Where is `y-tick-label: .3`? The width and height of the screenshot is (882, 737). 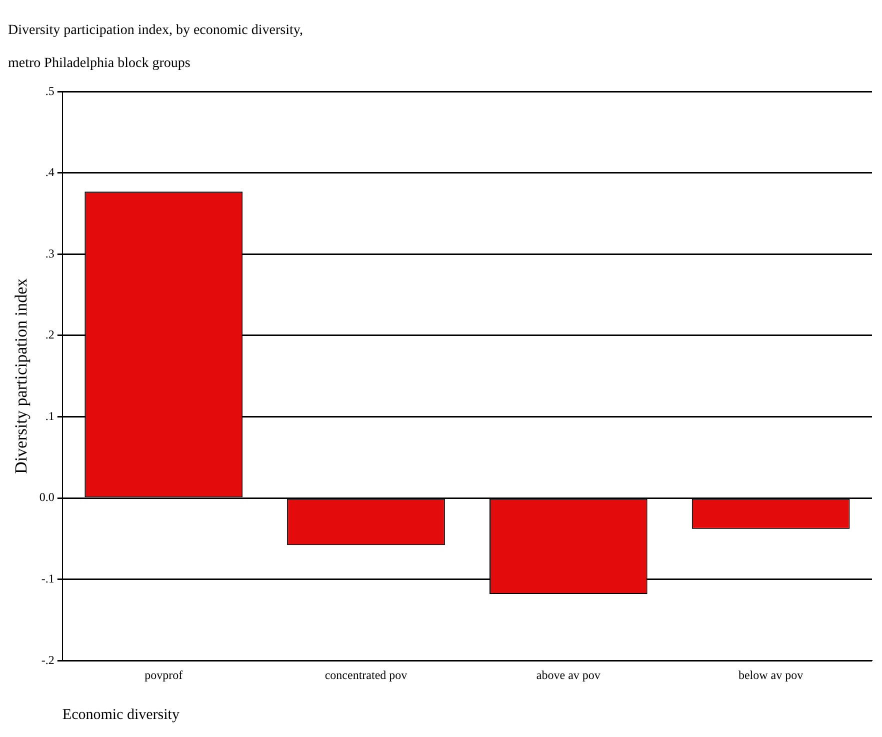
y-tick-label: .3 is located at coordinates (49, 253).